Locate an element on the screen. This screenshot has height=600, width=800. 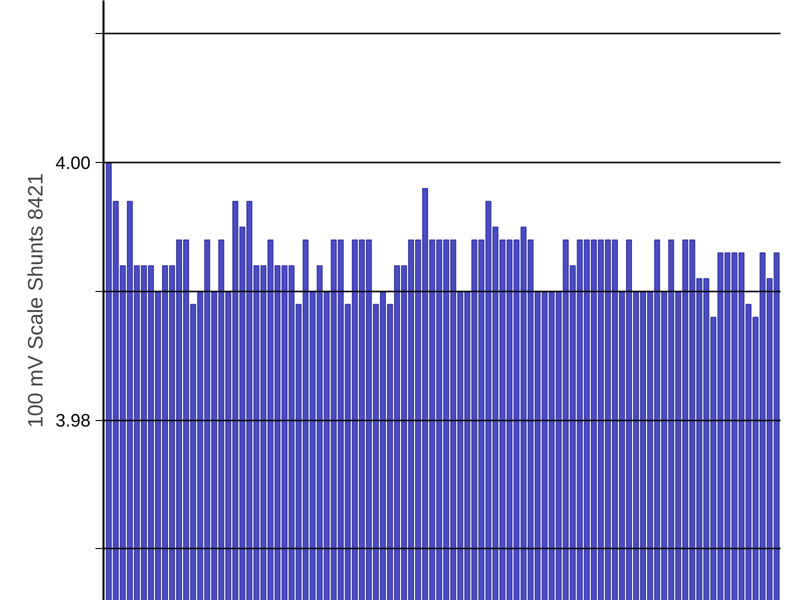
y-axis-title: 100 mV Scale Shunts 8421 is located at coordinates (36, 300).